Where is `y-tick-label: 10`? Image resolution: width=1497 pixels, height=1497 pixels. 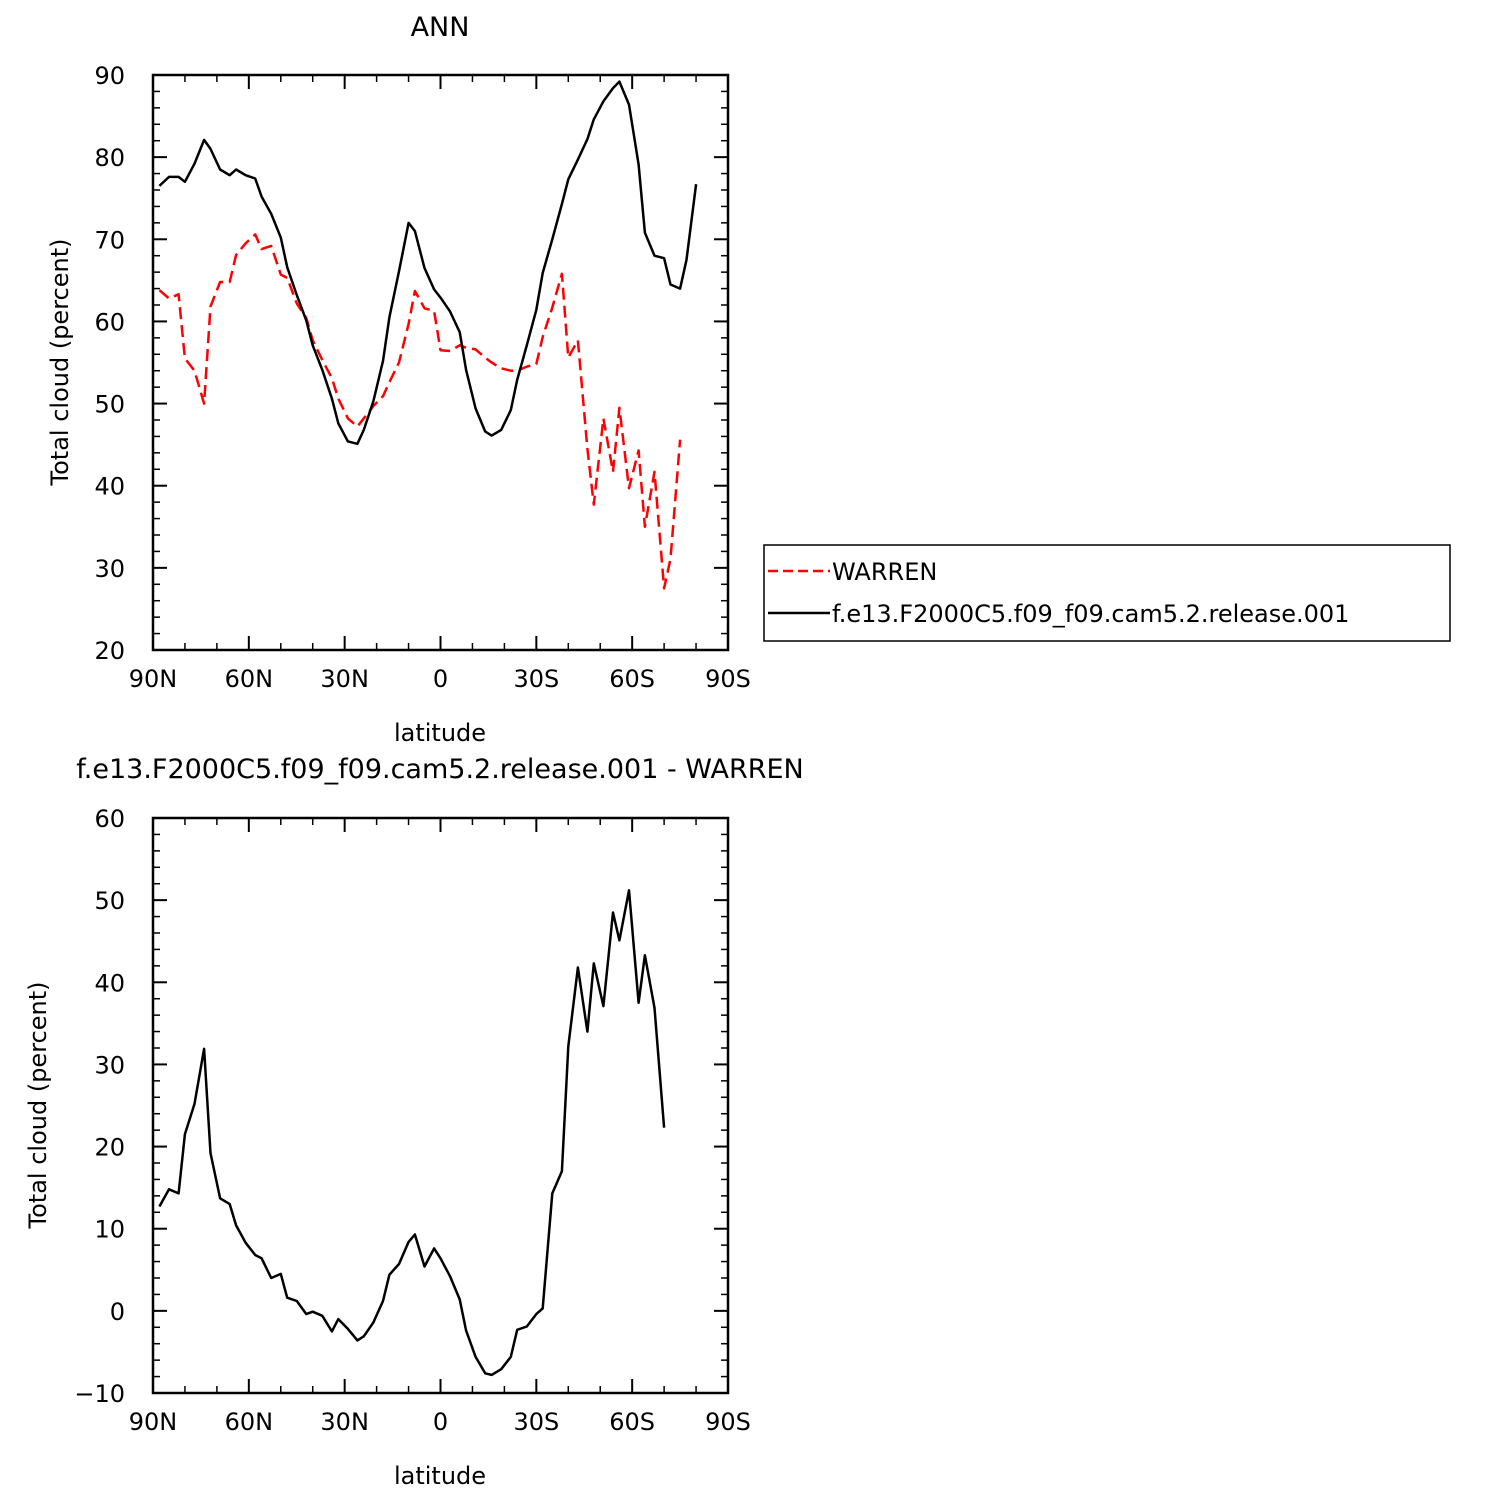 y-tick-label: 10 is located at coordinates (109, 1230).